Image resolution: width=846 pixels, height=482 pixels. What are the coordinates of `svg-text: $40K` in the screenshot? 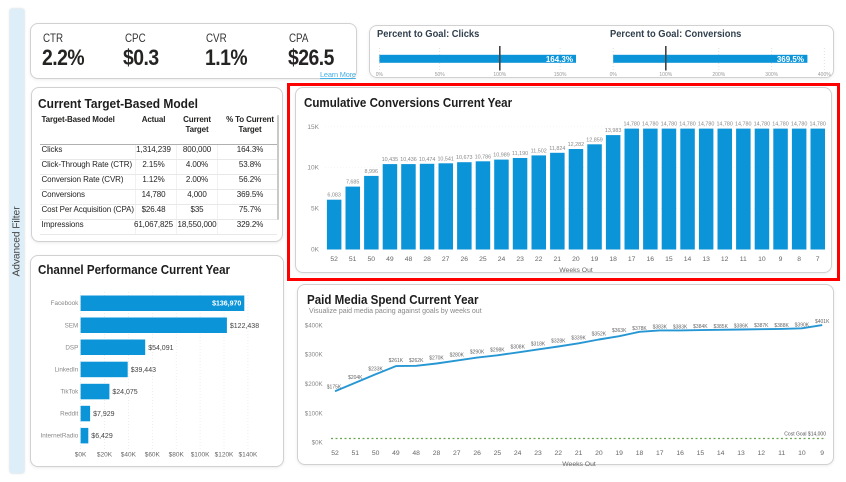 It's located at (129, 454).